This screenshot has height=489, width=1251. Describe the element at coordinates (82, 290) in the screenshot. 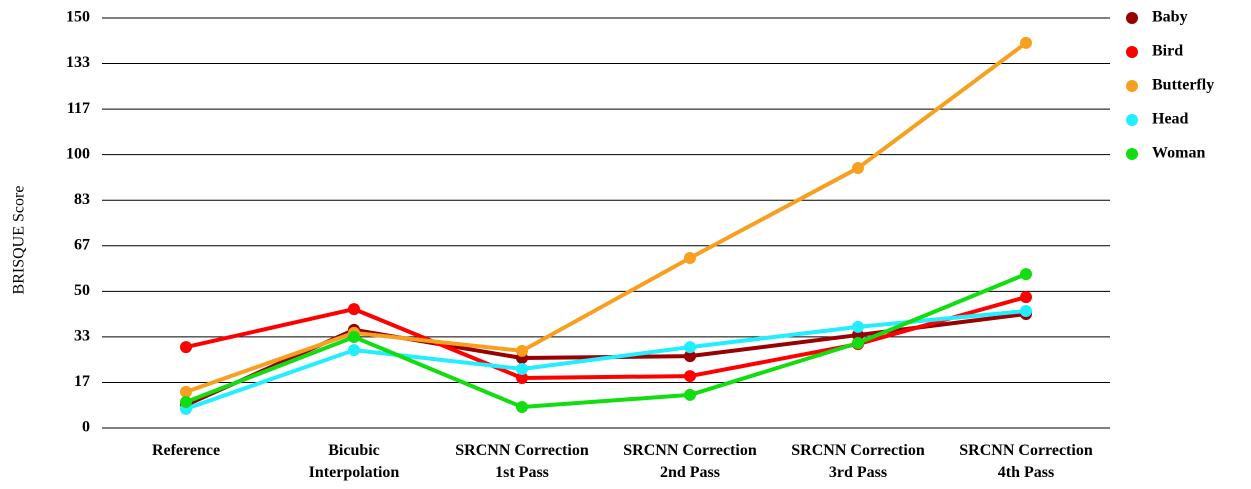

I see `y-tick-label: 50` at that location.